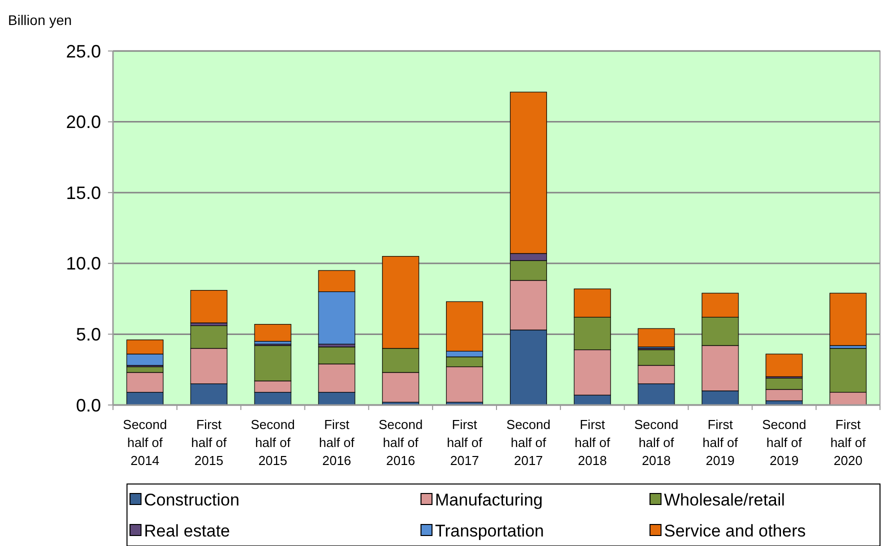 Image resolution: width=887 pixels, height=546 pixels. What do you see at coordinates (272, 442) in the screenshot?
I see `x-tick-label: Second half of 2015` at bounding box center [272, 442].